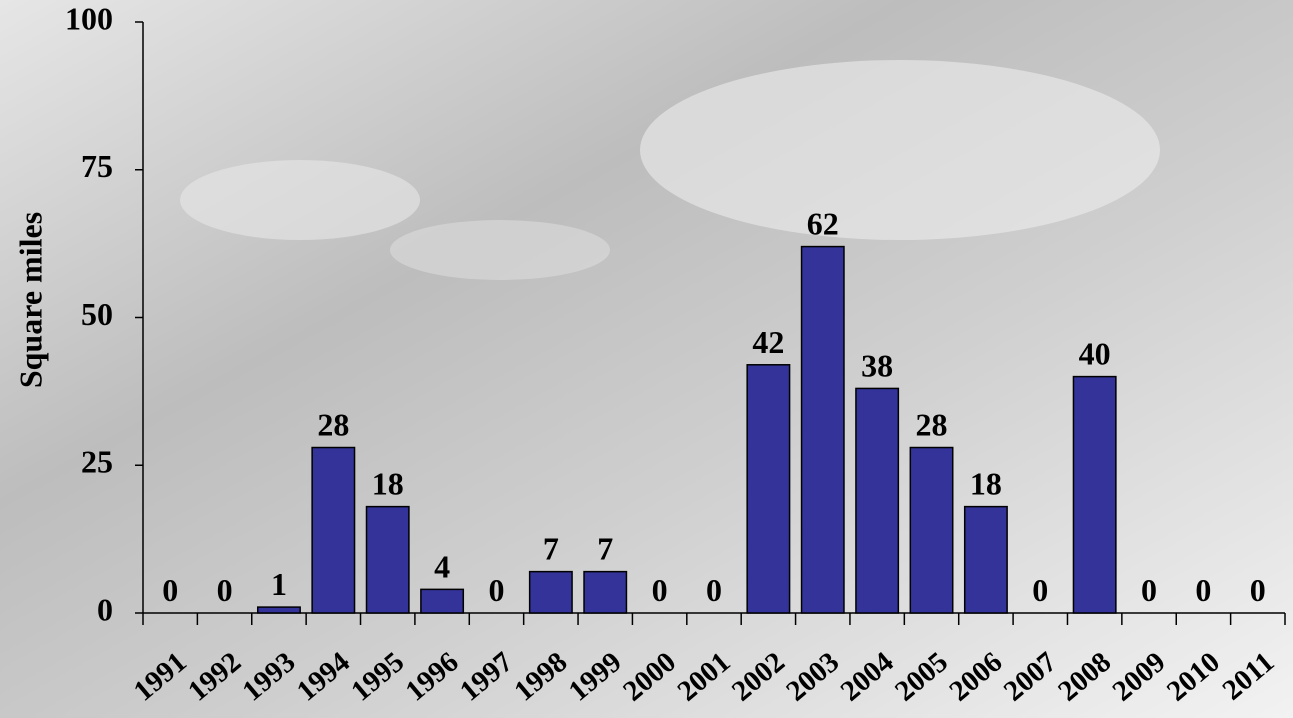  What do you see at coordinates (279, 584) in the screenshot?
I see `value-label: 1` at bounding box center [279, 584].